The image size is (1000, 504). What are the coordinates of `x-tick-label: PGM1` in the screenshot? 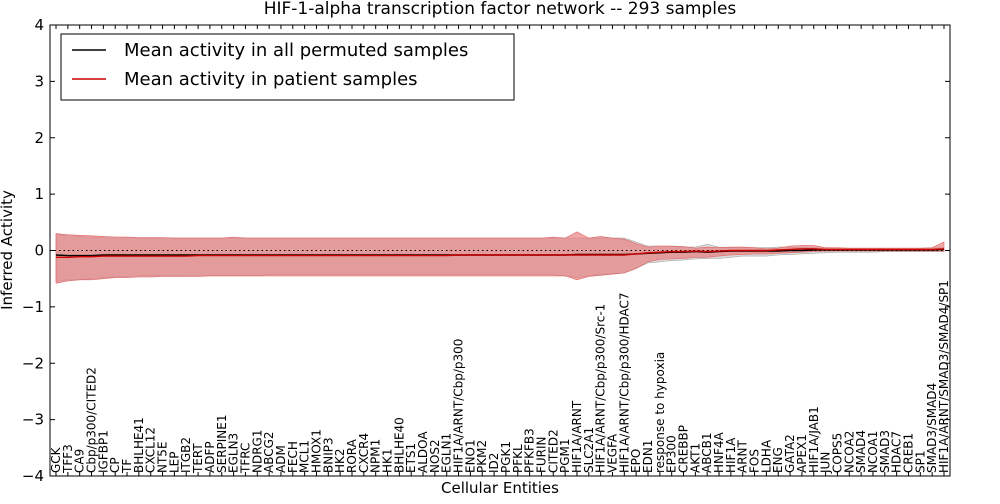 It's located at (565, 455).